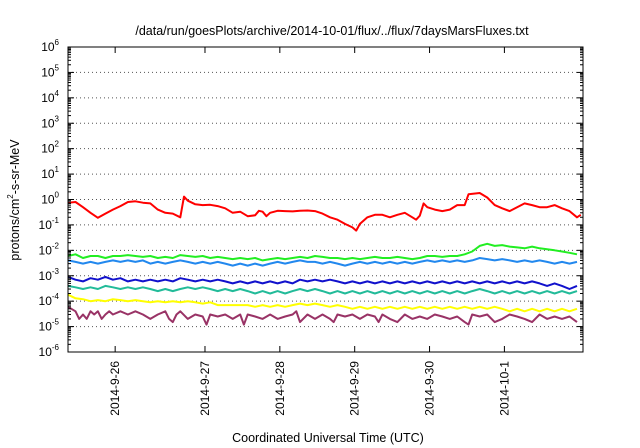 This screenshot has height=448, width=640. I want to click on y-tick-exponent: 0, so click(57, 195).